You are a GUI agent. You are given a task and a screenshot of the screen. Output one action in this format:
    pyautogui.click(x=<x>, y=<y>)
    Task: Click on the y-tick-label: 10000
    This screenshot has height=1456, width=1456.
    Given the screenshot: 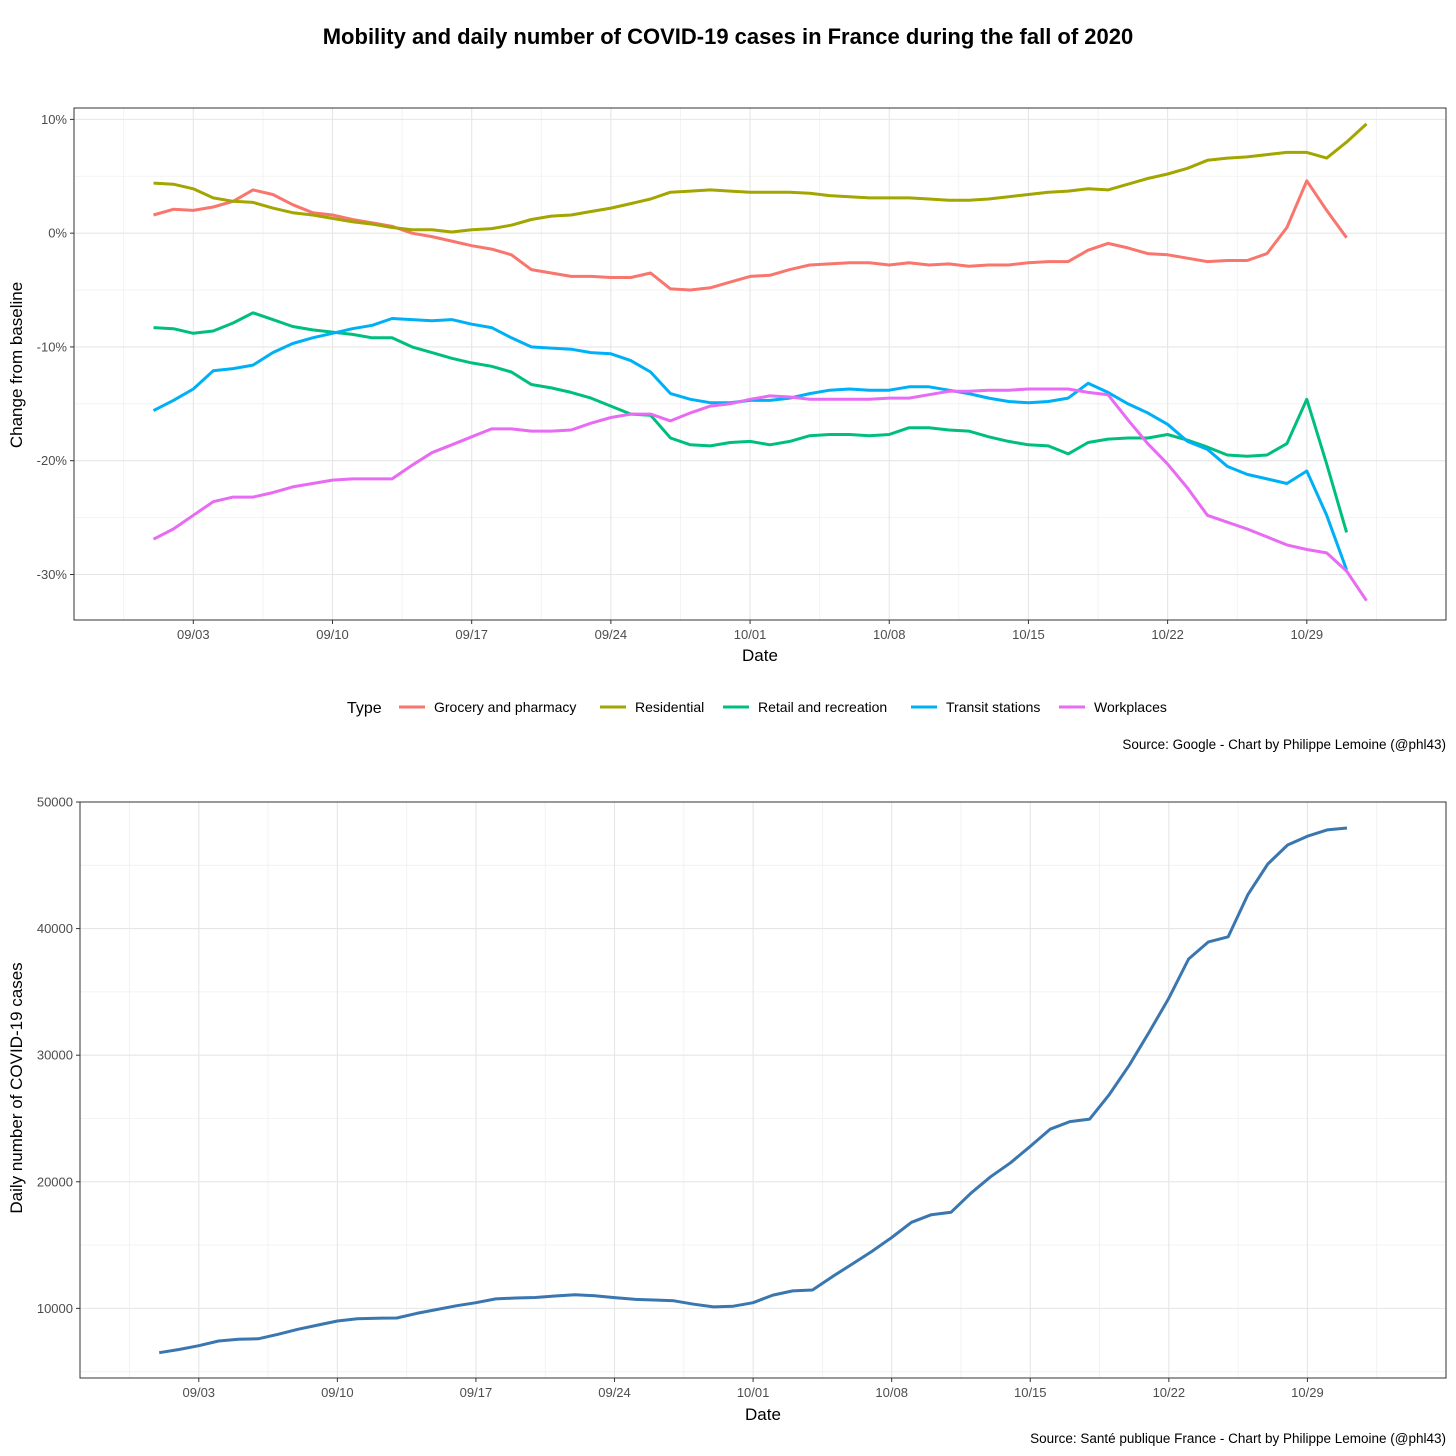 What is the action you would take?
    pyautogui.click(x=55, y=1308)
    